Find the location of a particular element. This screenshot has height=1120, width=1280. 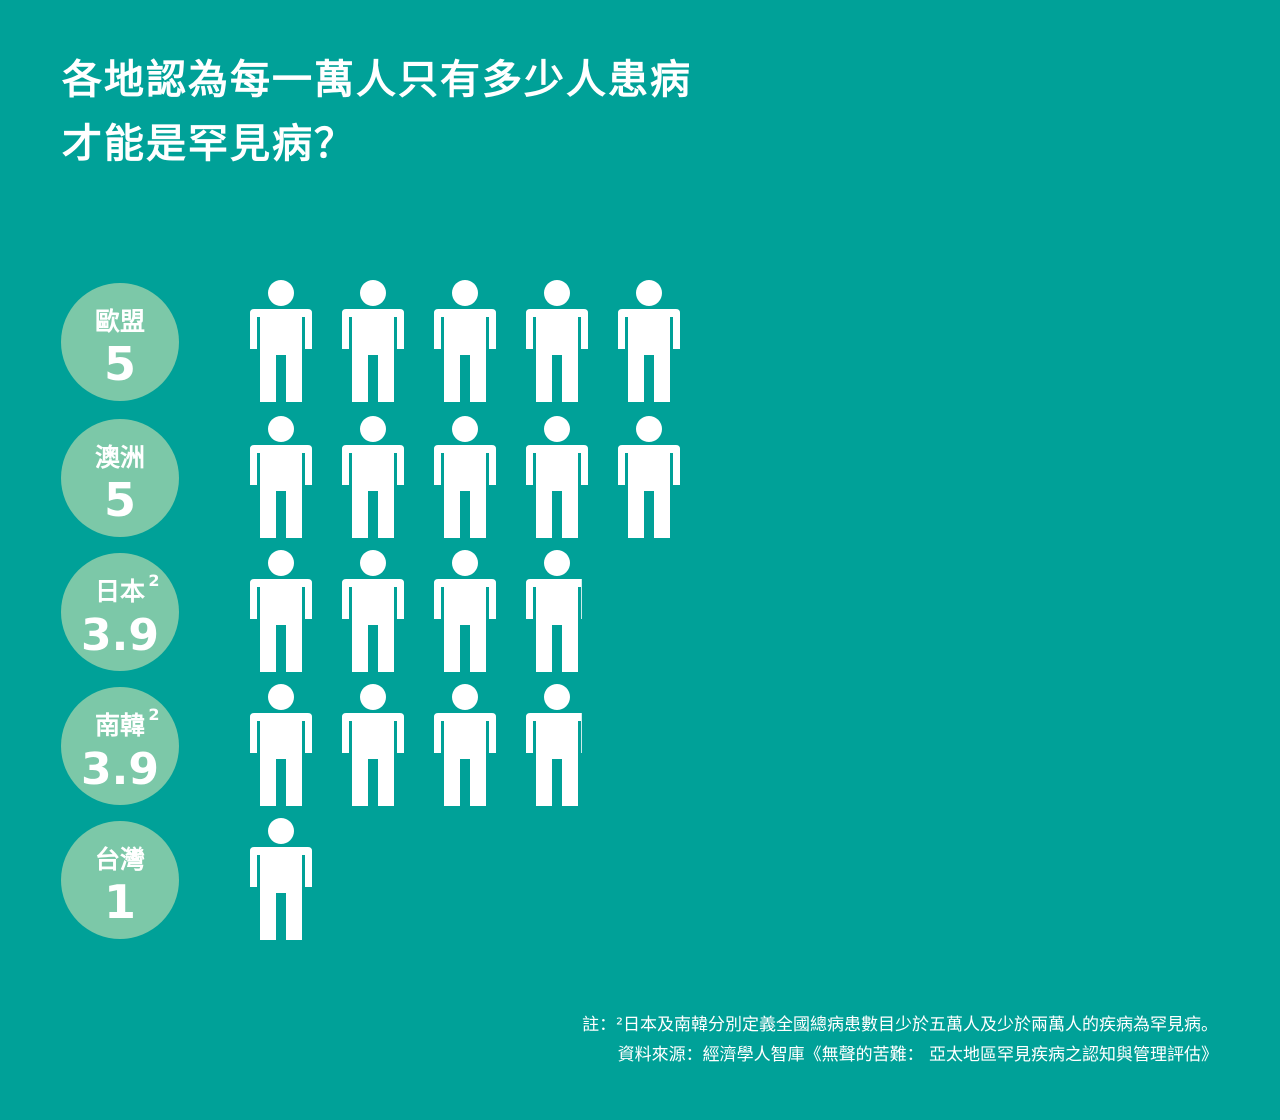

badge-3: 南韓 2 3.9 is located at coordinates (120, 746).